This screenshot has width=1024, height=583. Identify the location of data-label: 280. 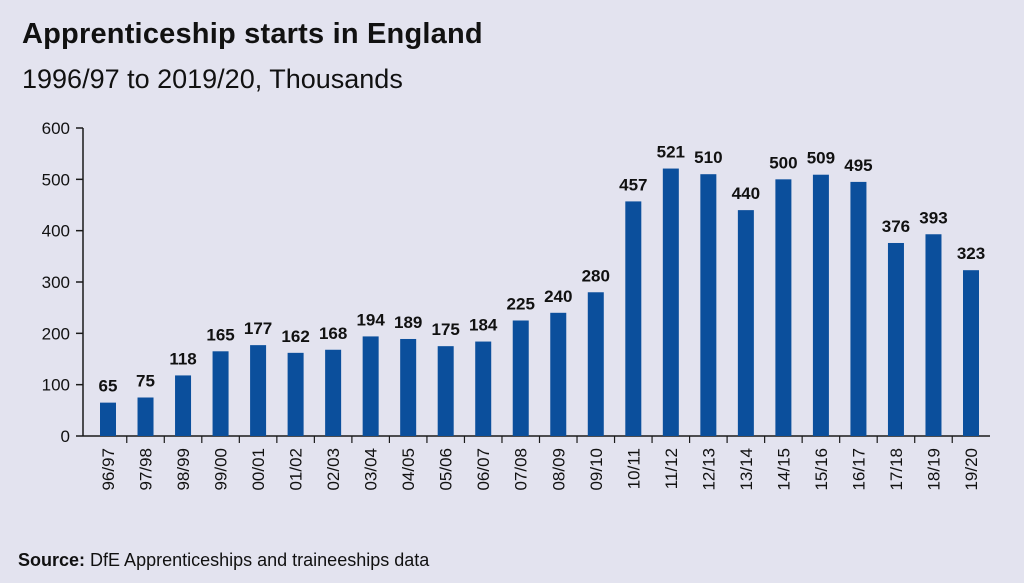
(596, 275).